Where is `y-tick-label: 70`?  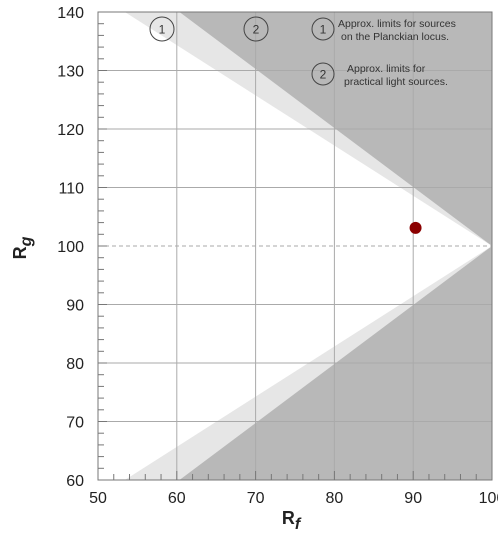
y-tick-label: 70 is located at coordinates (75, 423).